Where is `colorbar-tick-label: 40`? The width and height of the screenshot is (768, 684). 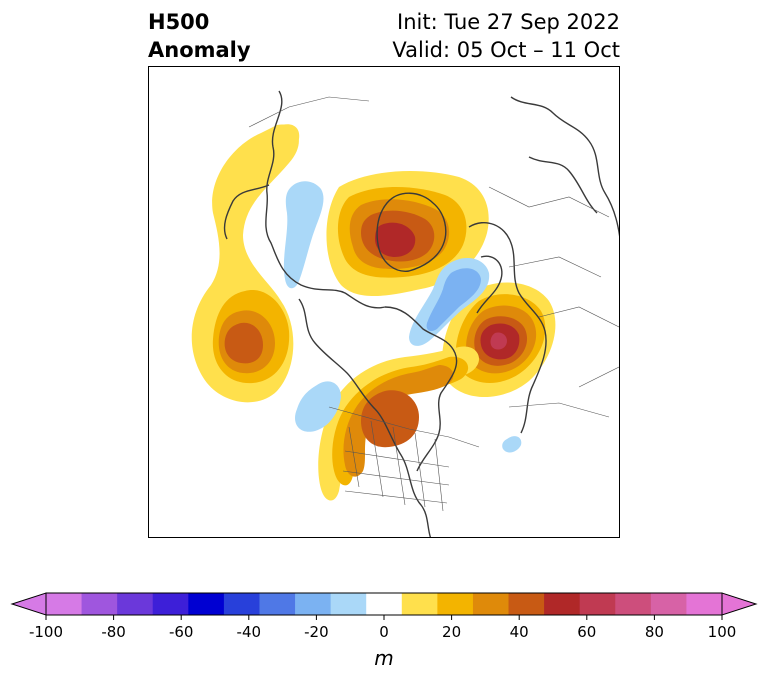
colorbar-tick-label: 40 is located at coordinates (519, 632).